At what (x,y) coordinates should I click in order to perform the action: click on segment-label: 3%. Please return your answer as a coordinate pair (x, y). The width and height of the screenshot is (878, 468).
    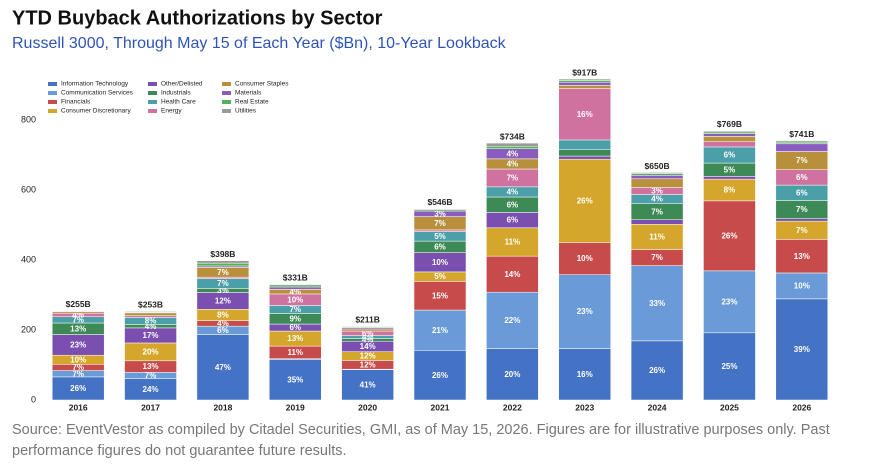
    Looking at the image, I should click on (223, 290).